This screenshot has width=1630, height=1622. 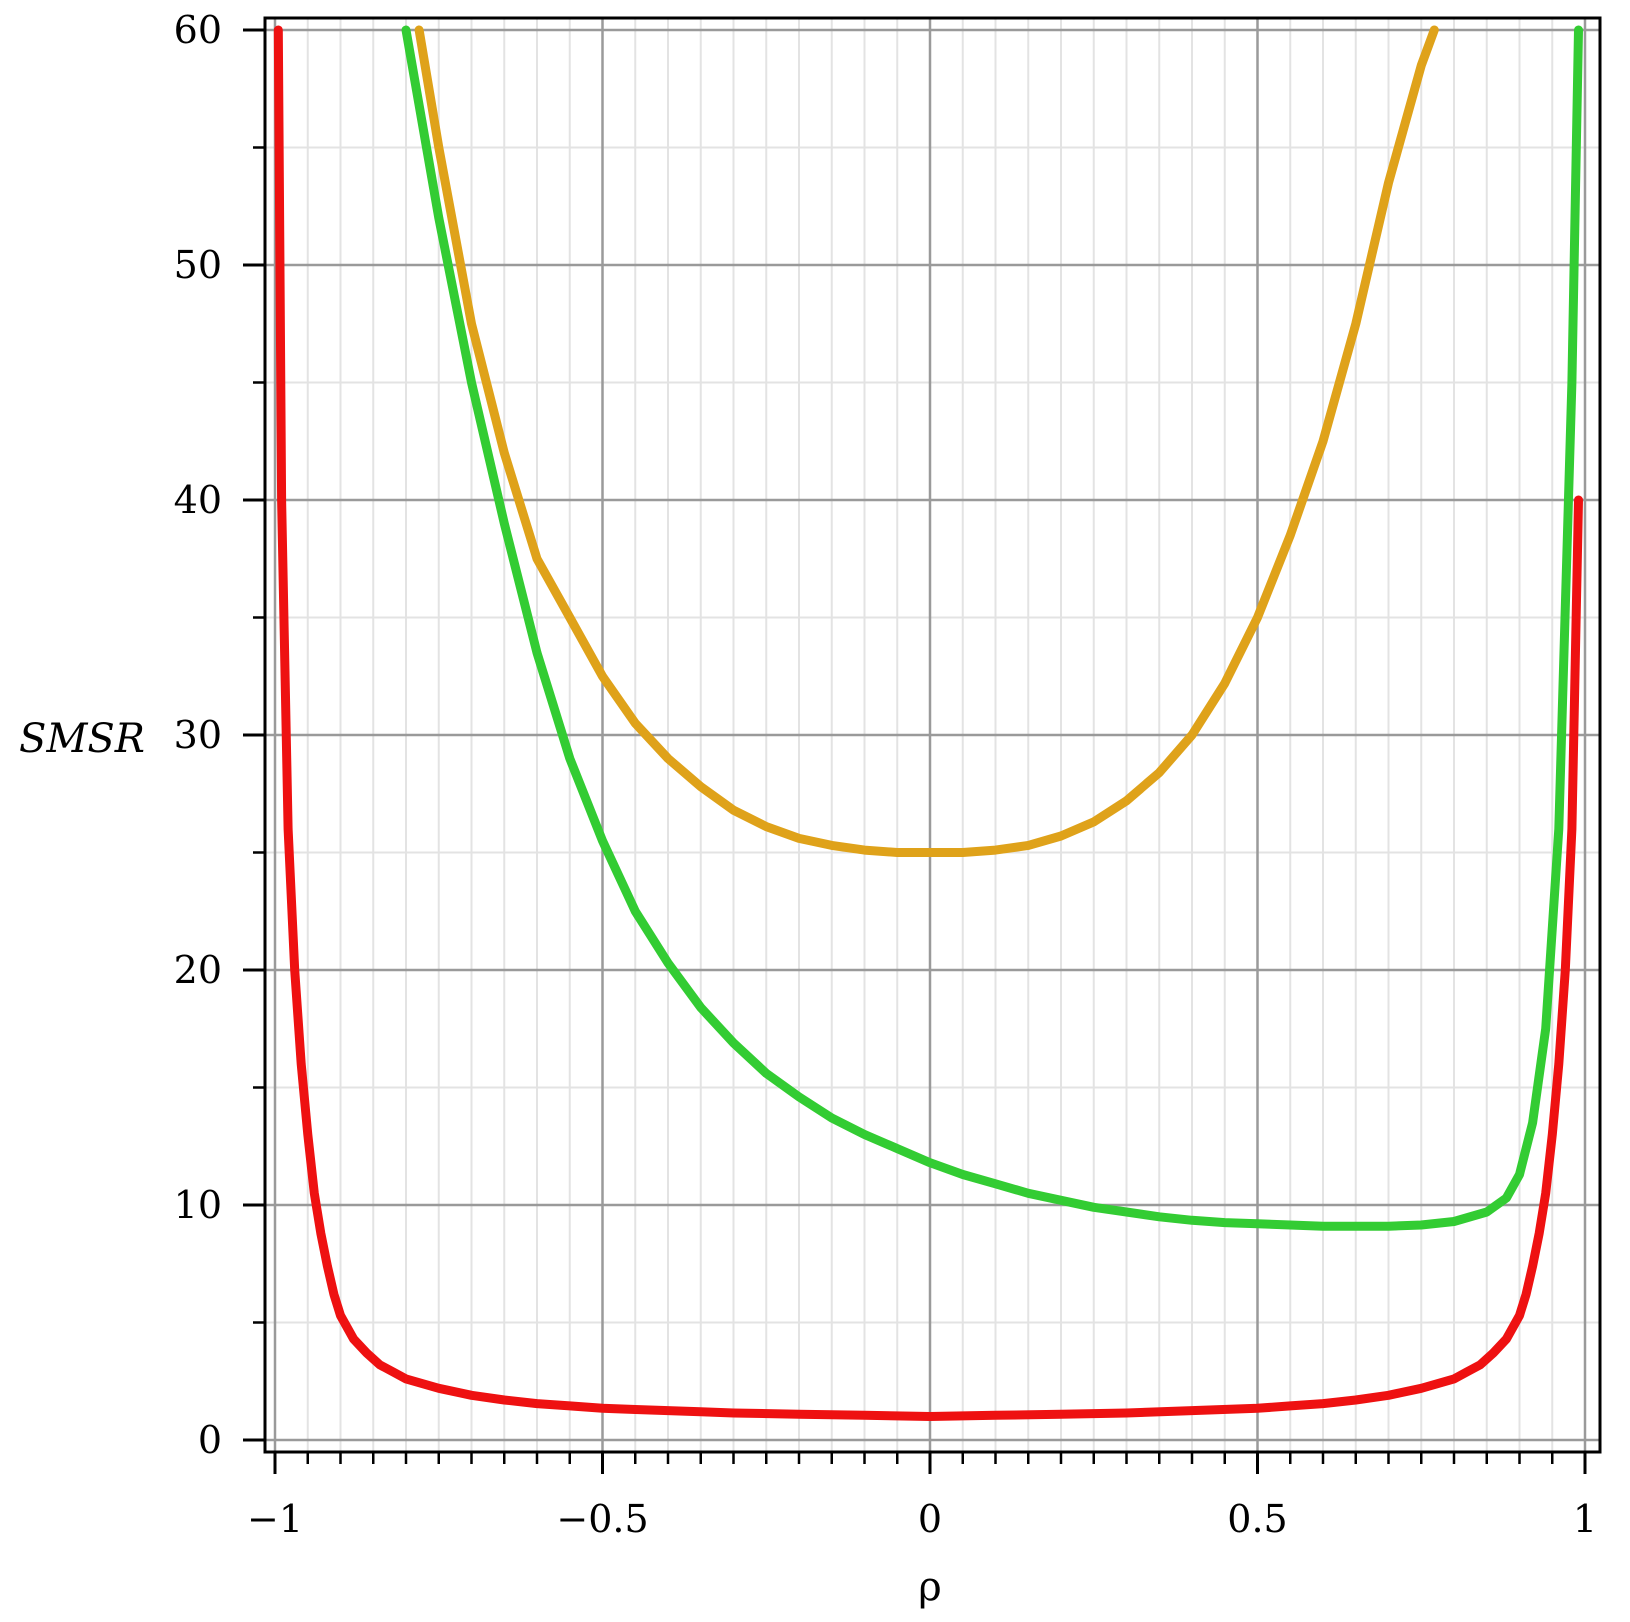 I want to click on y-tick-label: 10, so click(x=198, y=1205).